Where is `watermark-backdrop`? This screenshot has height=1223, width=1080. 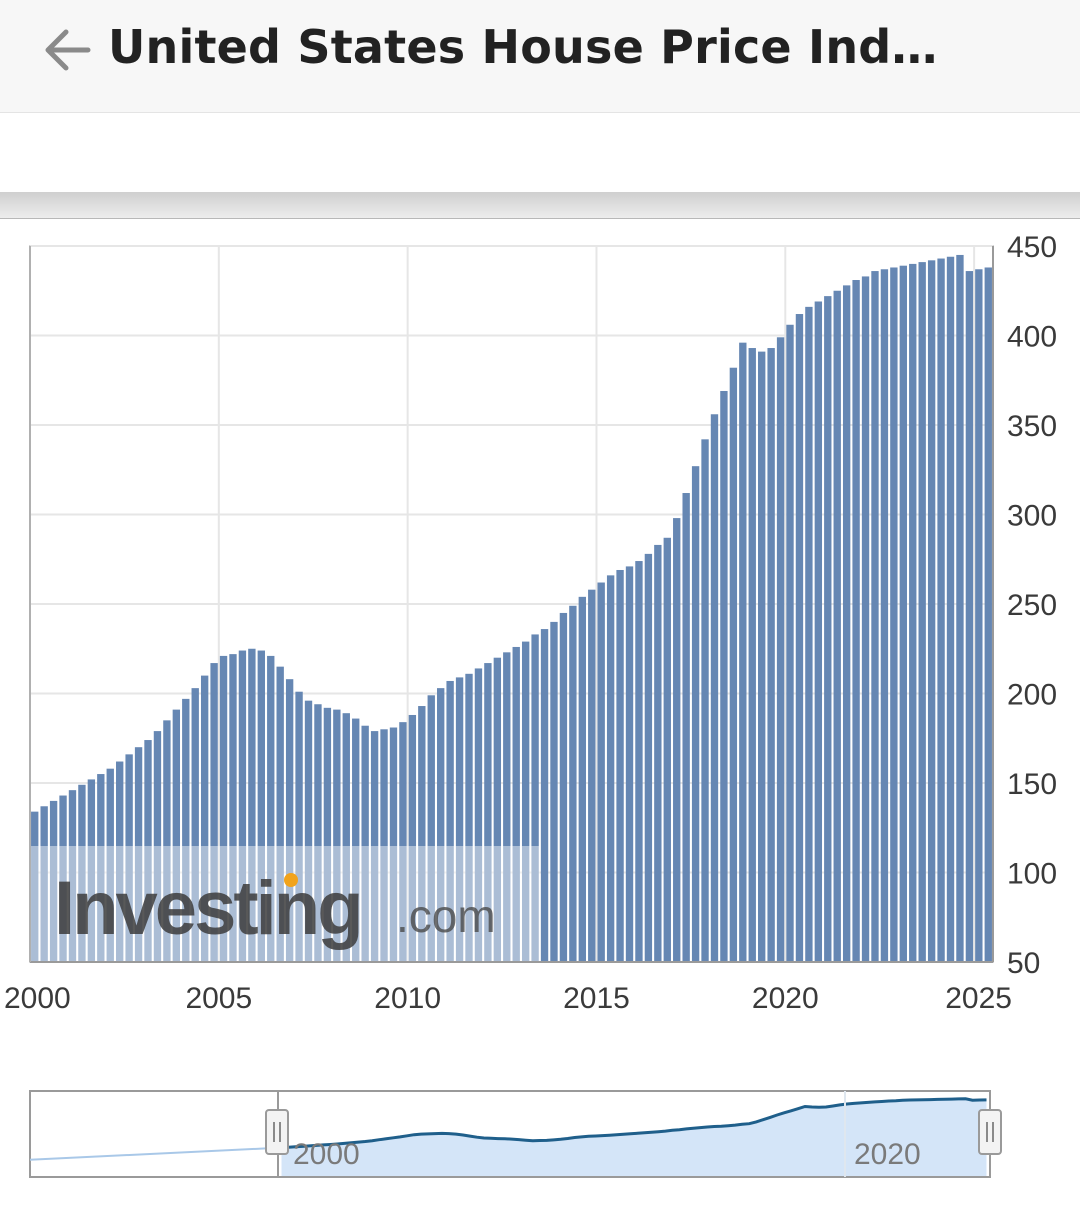 watermark-backdrop is located at coordinates (285, 904).